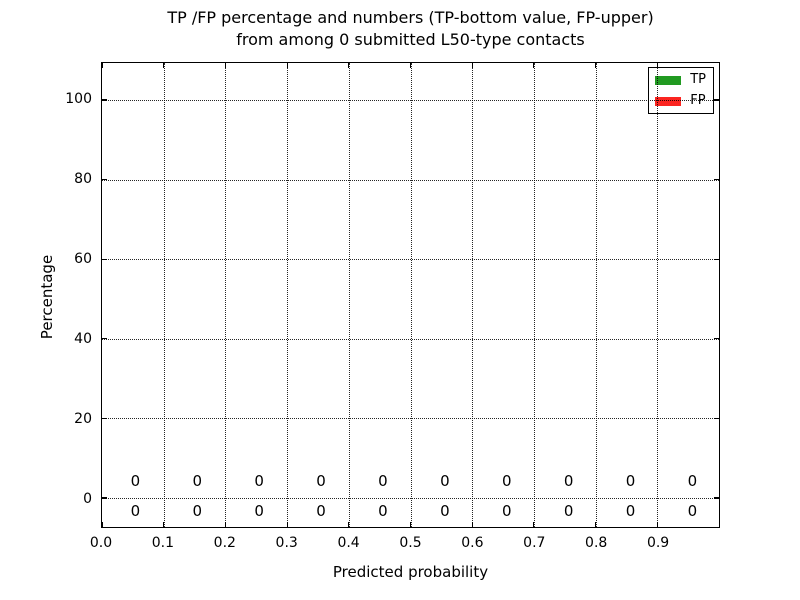 The image size is (800, 600). What do you see at coordinates (596, 543) in the screenshot?
I see `x-tick-label: 0.8` at bounding box center [596, 543].